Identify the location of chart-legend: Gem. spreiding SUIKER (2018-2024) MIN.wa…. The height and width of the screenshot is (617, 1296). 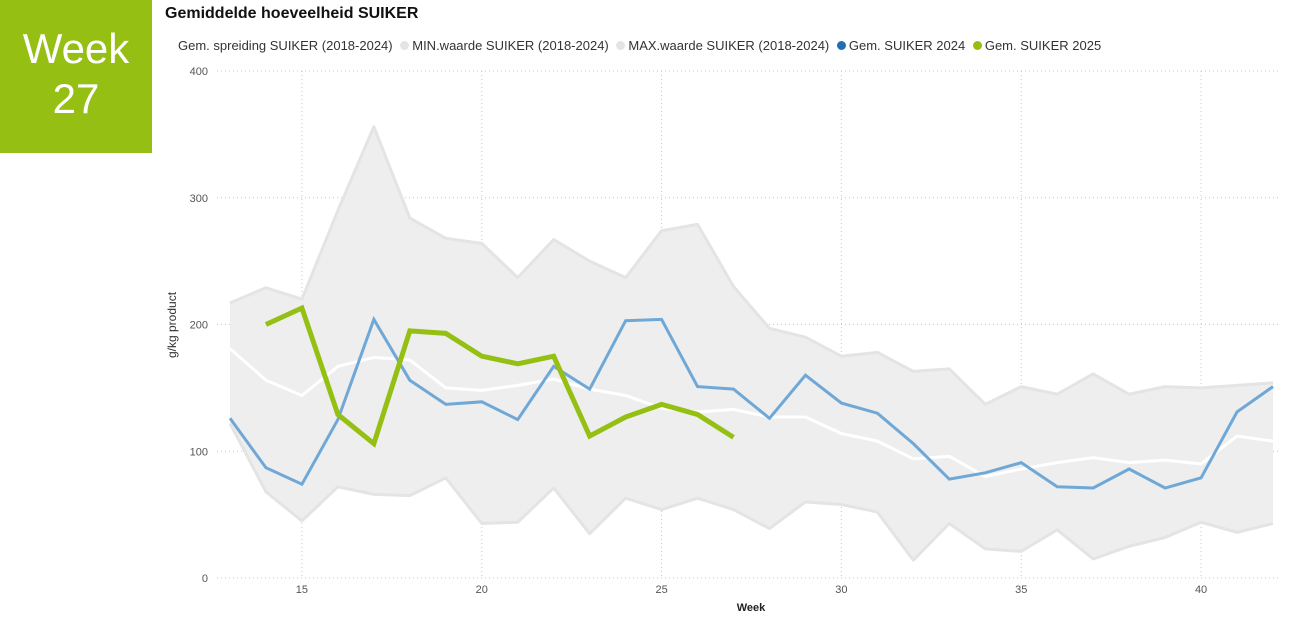
(641, 45).